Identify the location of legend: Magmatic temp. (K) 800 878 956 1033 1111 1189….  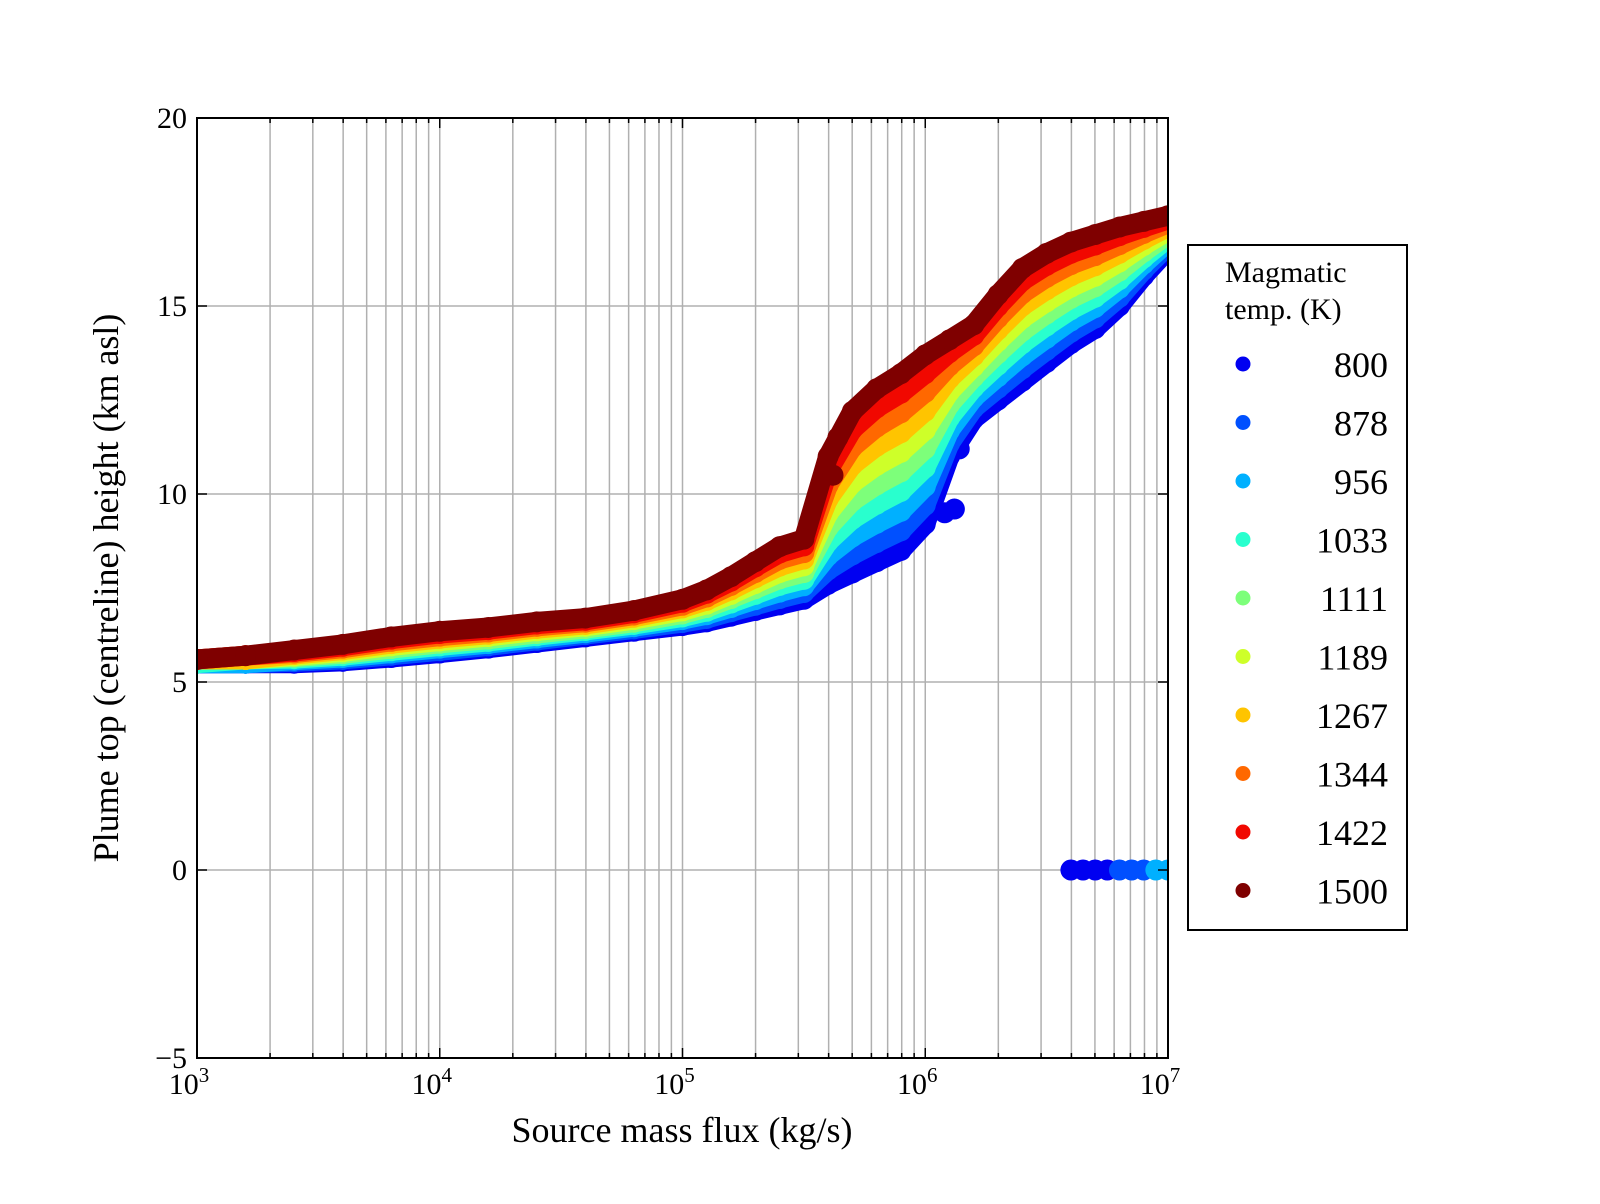
(1297, 587).